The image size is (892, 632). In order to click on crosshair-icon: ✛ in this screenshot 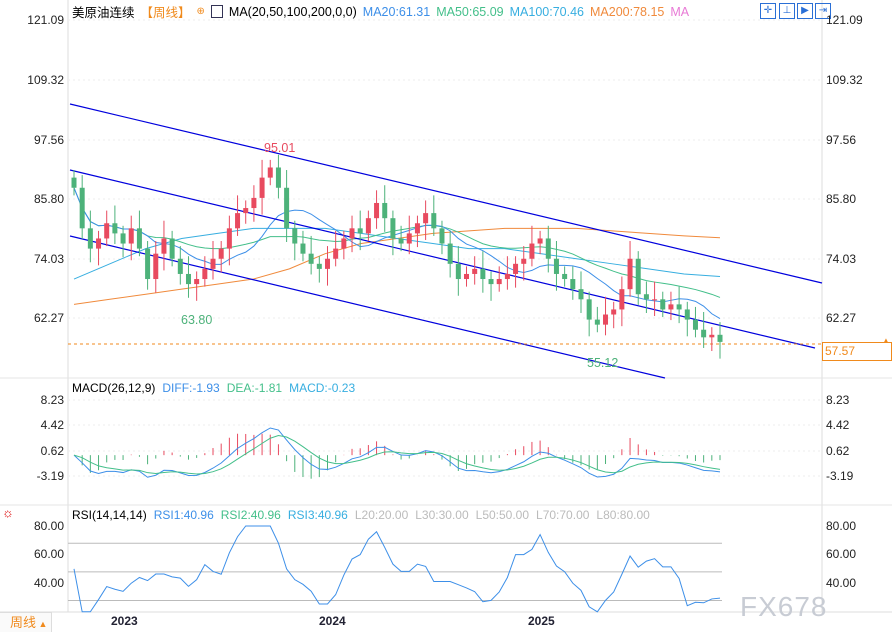, I will do `click(768, 11)`.